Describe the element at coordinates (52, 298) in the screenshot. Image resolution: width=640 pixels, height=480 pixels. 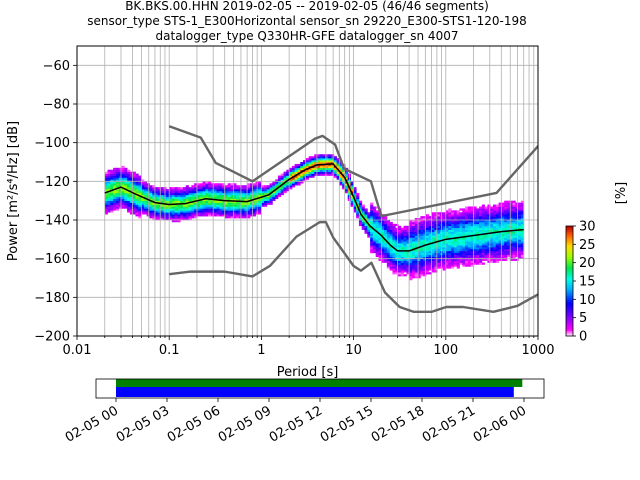
I see `y-tick-label: −180` at that location.